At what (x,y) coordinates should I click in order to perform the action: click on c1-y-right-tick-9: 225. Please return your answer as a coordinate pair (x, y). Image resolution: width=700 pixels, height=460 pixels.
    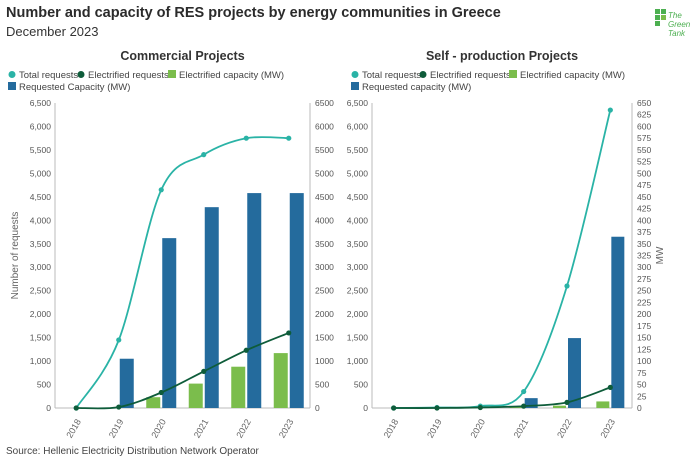
    Looking at the image, I should click on (644, 302).